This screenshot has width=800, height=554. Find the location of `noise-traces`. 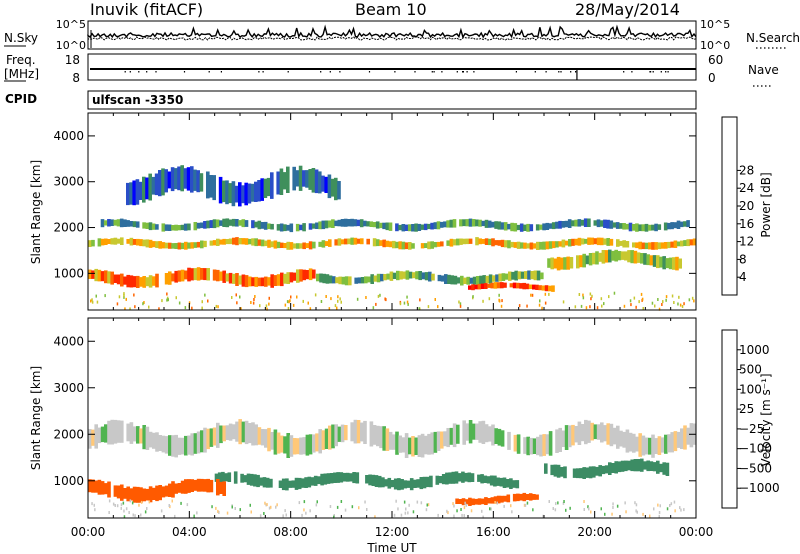

noise-traces is located at coordinates (392, 36).